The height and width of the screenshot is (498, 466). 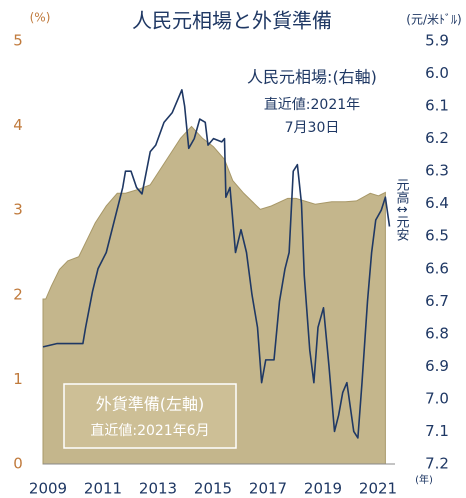 What do you see at coordinates (437, 268) in the screenshot?
I see `y2-tick-label: 6.6` at bounding box center [437, 268].